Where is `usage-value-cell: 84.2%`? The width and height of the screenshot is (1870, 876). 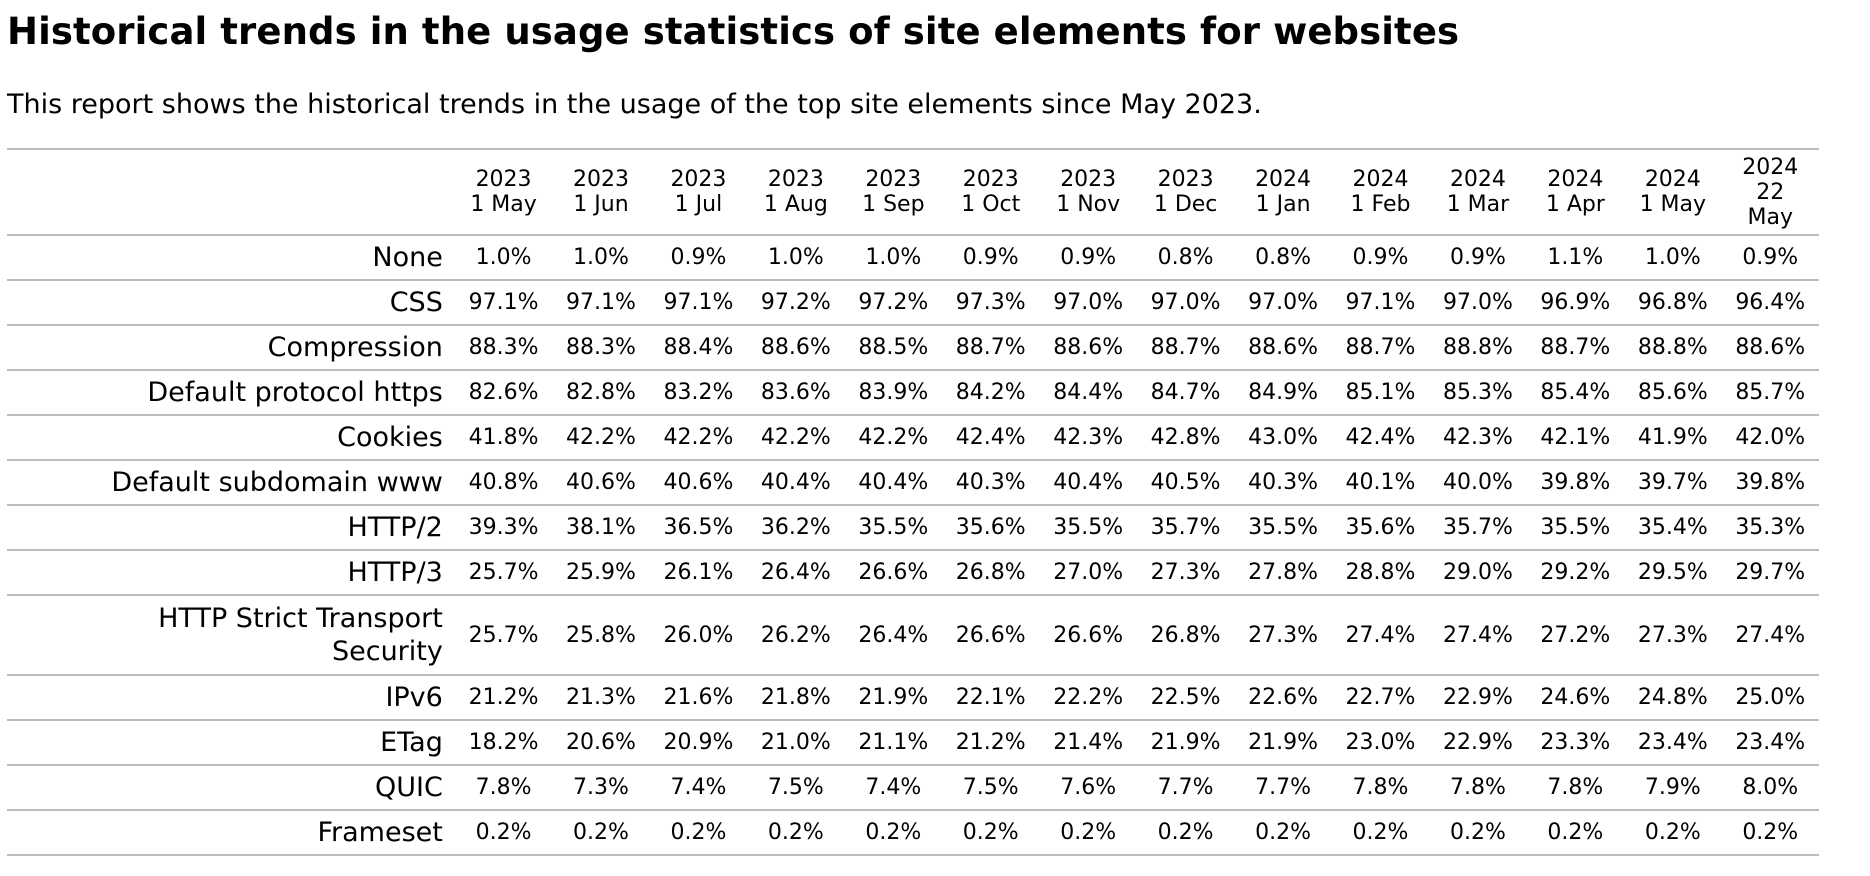
usage-value-cell: 84.2% is located at coordinates (991, 392).